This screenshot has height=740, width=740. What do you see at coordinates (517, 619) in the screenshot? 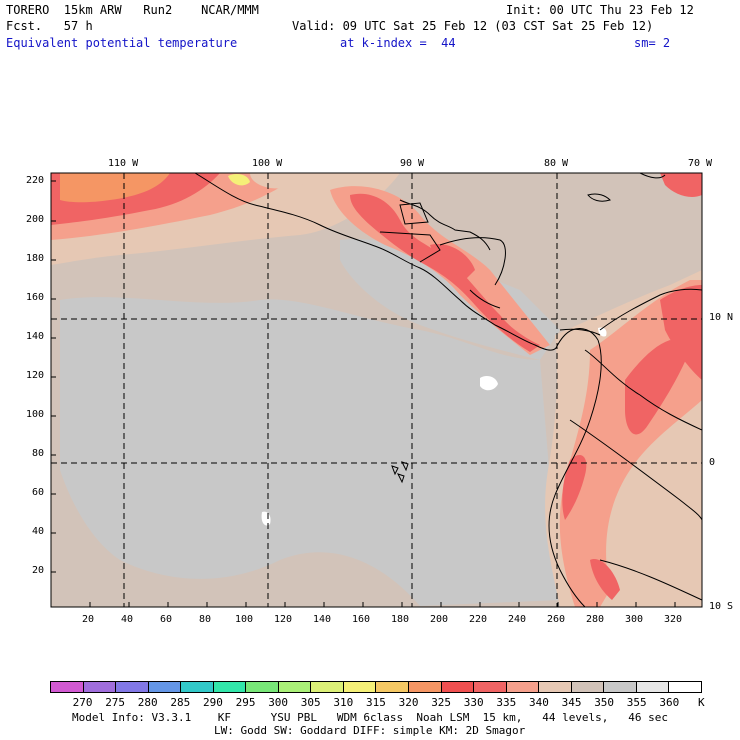
I see `x-tick-label: 240` at bounding box center [517, 619].